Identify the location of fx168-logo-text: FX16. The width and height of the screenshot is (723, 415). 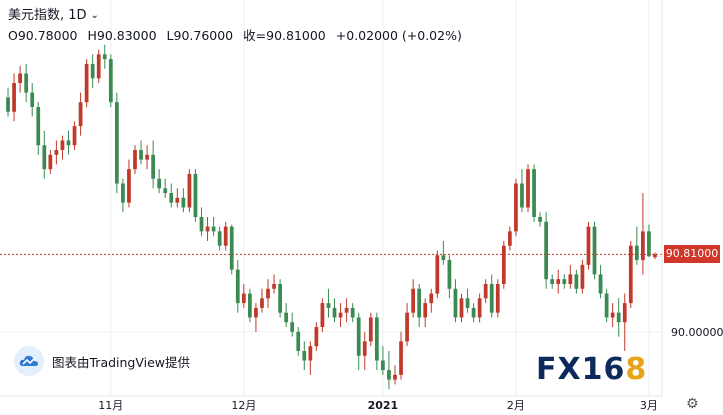
(581, 369).